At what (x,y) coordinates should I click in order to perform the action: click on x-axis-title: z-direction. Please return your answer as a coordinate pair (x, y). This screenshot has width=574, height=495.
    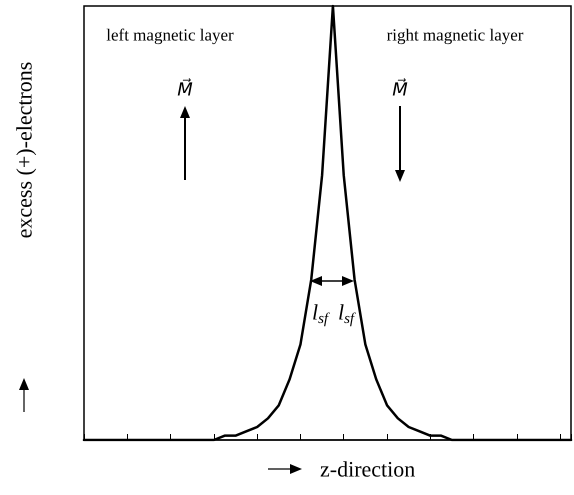
    Looking at the image, I should click on (368, 469).